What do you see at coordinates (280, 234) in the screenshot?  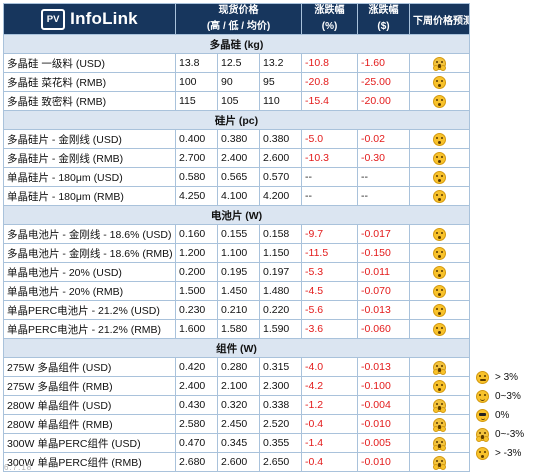 I see `price-avg: 0.158` at bounding box center [280, 234].